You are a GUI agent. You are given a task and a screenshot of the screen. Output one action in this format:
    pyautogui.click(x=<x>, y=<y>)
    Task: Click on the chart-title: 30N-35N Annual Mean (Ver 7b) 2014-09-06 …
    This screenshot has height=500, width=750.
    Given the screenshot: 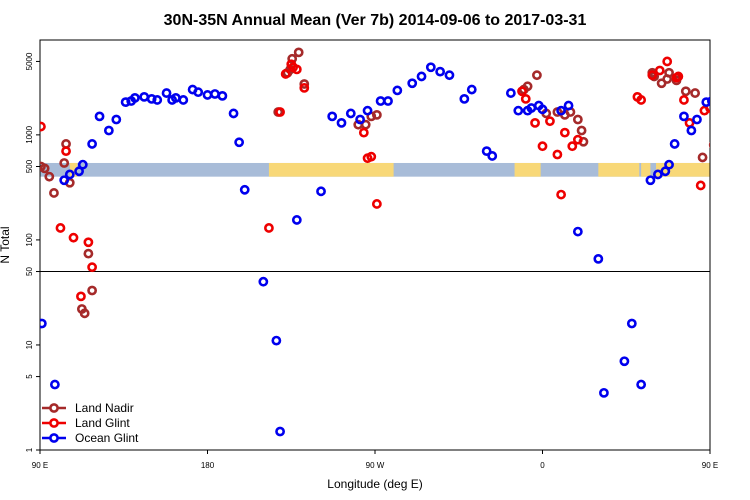 What is the action you would take?
    pyautogui.click(x=375, y=20)
    